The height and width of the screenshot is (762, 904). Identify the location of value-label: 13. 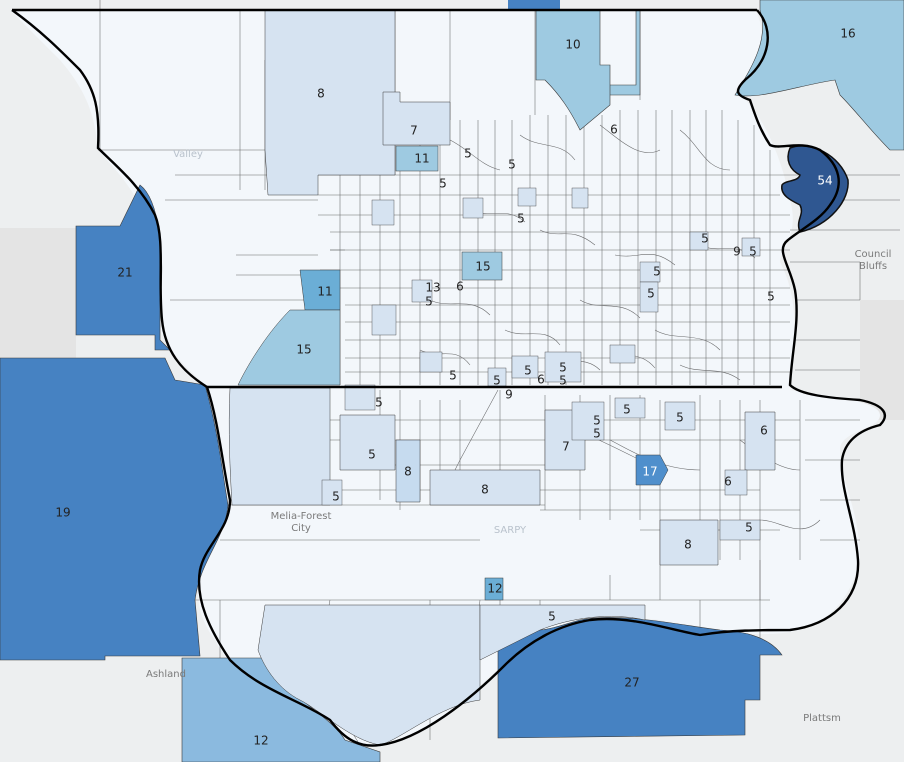
(432, 288).